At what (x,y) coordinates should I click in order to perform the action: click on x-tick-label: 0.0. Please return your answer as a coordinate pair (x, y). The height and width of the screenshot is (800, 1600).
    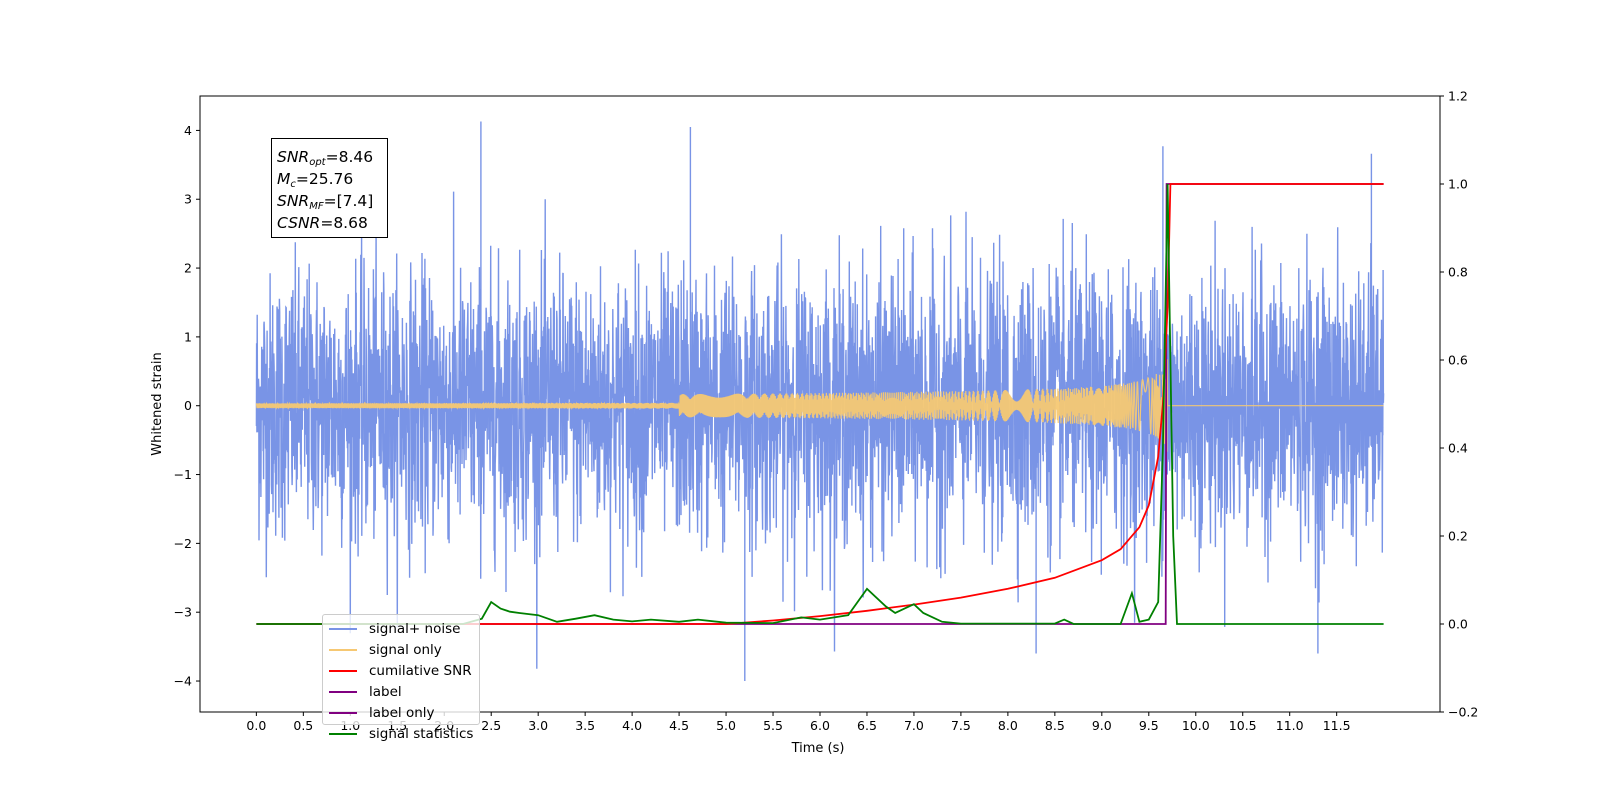
    Looking at the image, I should click on (256, 725).